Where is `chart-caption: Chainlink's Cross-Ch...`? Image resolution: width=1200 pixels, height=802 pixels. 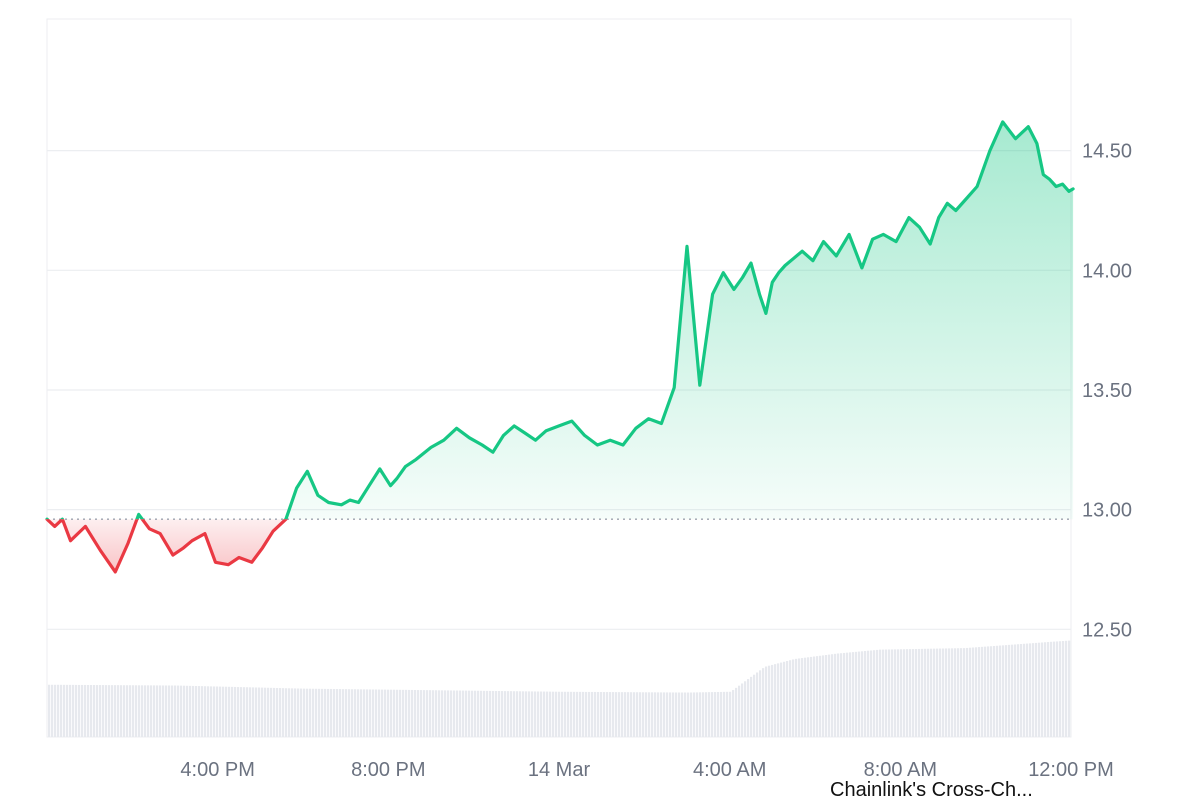 chart-caption: Chainlink's Cross-Ch... is located at coordinates (931, 790).